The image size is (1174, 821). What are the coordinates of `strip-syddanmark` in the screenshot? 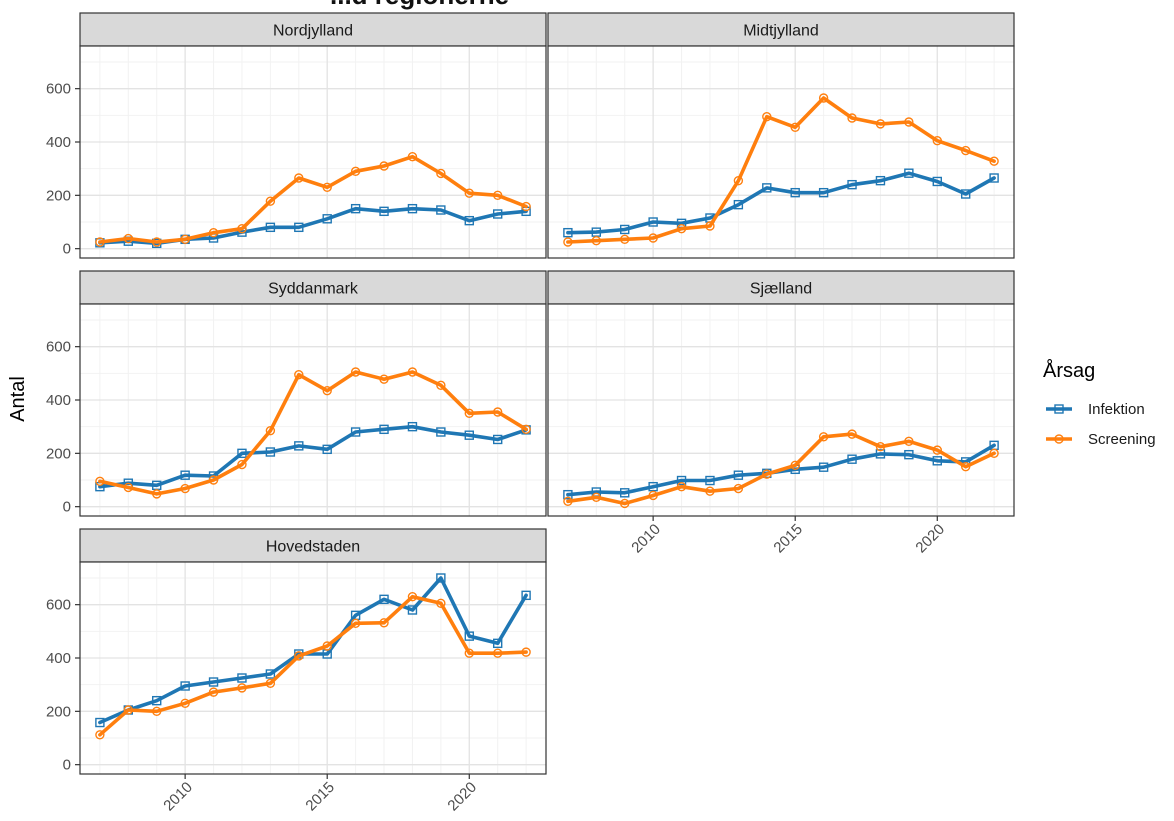 It's located at (313, 287).